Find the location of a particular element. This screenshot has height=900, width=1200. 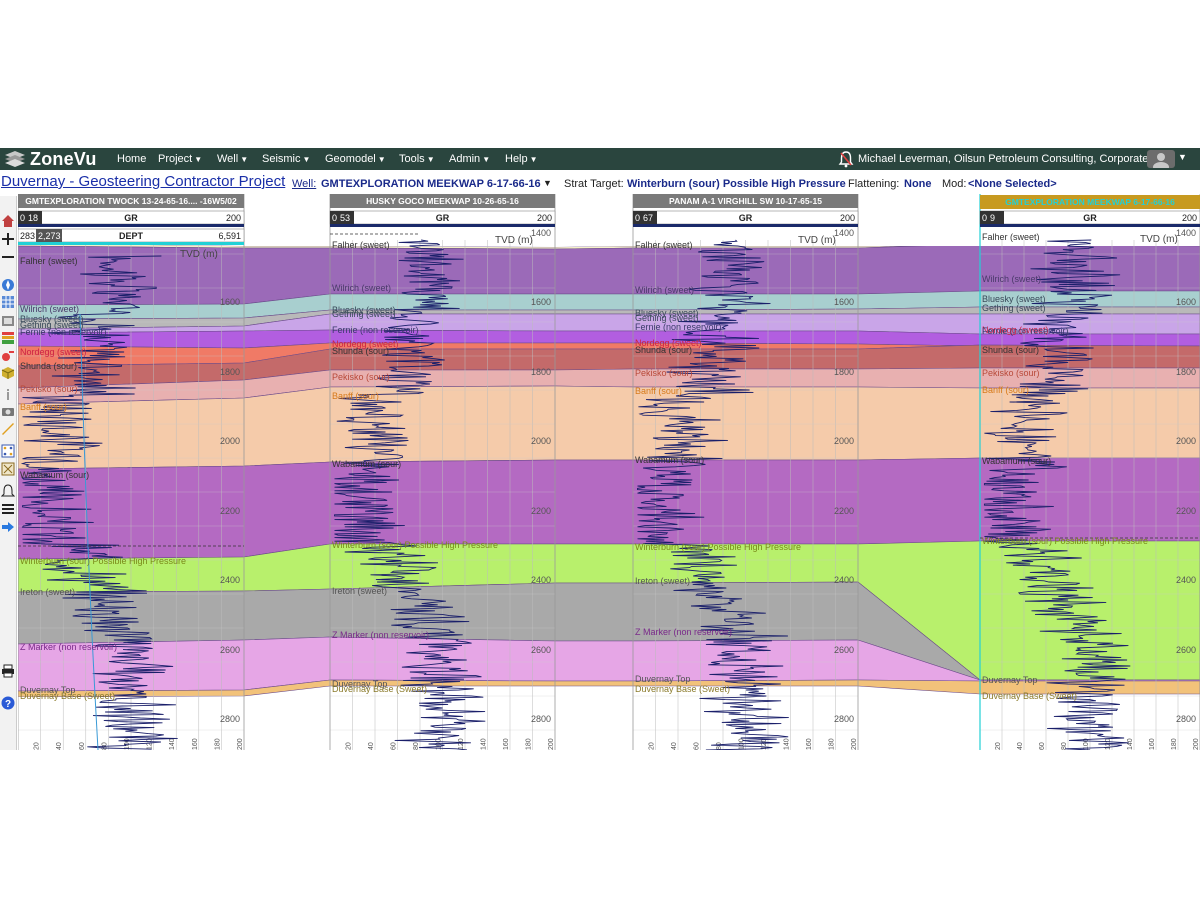

gr-tick-label: 140 is located at coordinates (787, 744).